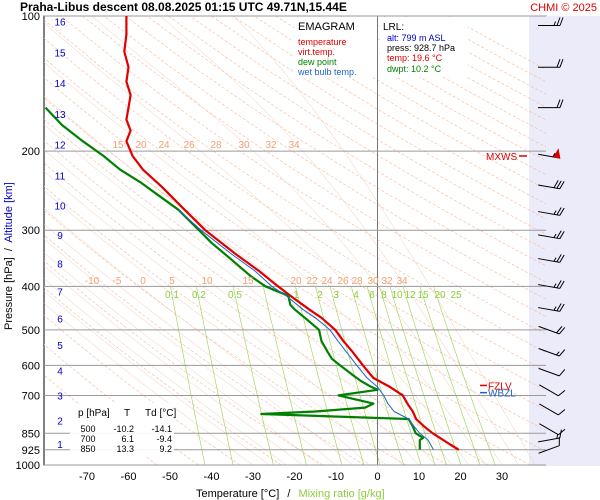 Image resolution: width=600 pixels, height=500 pixels. What do you see at coordinates (421, 48) in the screenshot?
I see `lrl-pressure: press: 928.7 hPa` at bounding box center [421, 48].